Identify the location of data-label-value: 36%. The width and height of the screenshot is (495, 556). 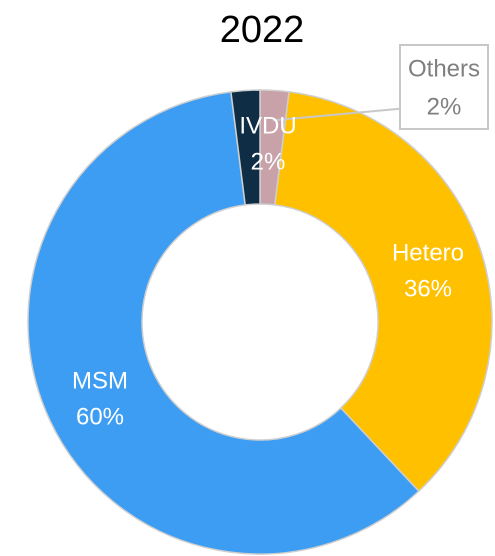
(428, 288).